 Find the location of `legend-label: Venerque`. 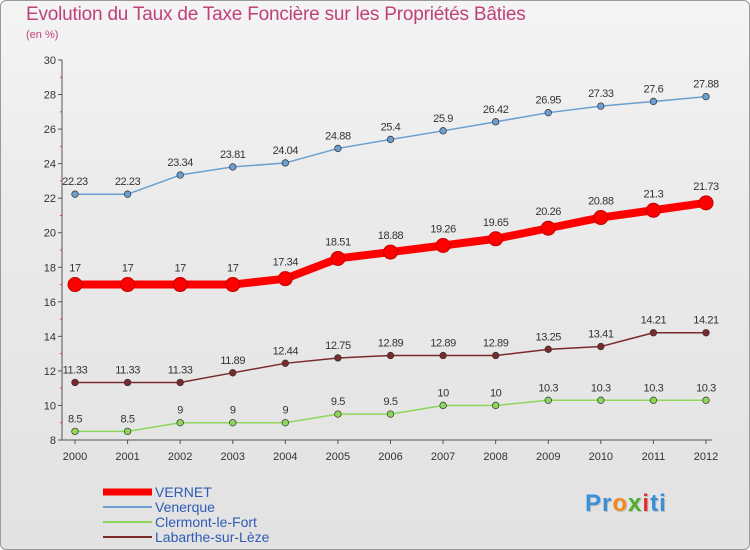

legend-label: Venerque is located at coordinates (185, 507).